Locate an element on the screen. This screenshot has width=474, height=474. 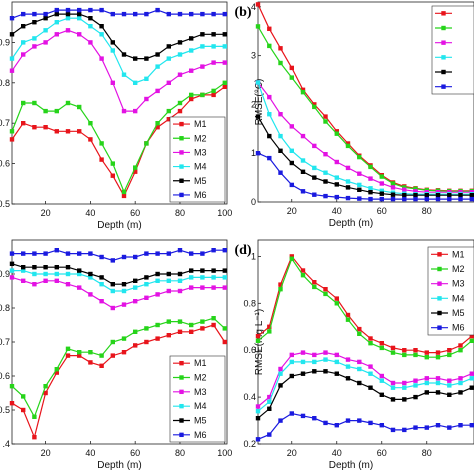
y-tick-label: 0.6 is located at coordinates (249, 350).